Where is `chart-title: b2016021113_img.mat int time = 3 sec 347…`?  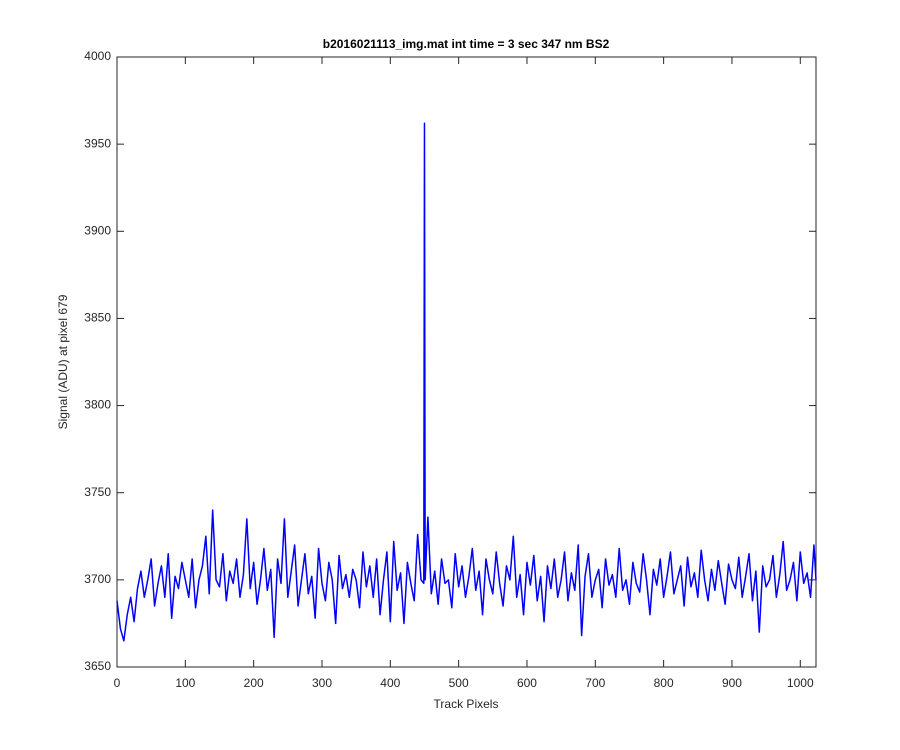
chart-title: b2016021113_img.mat int time = 3 sec 347… is located at coordinates (466, 44).